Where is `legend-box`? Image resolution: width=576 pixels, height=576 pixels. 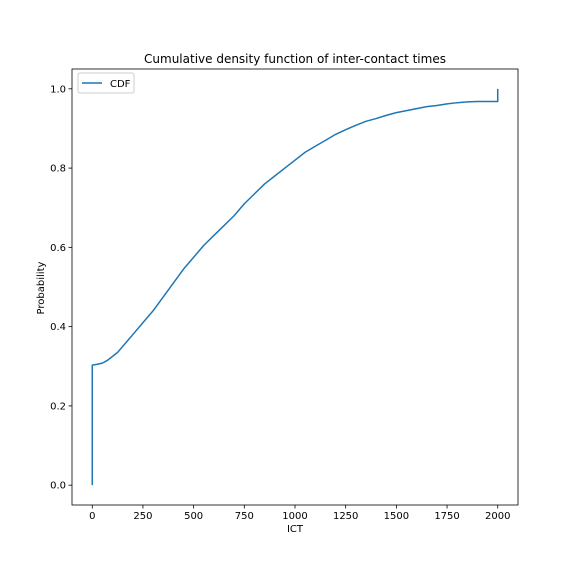 legend-box is located at coordinates (106, 83).